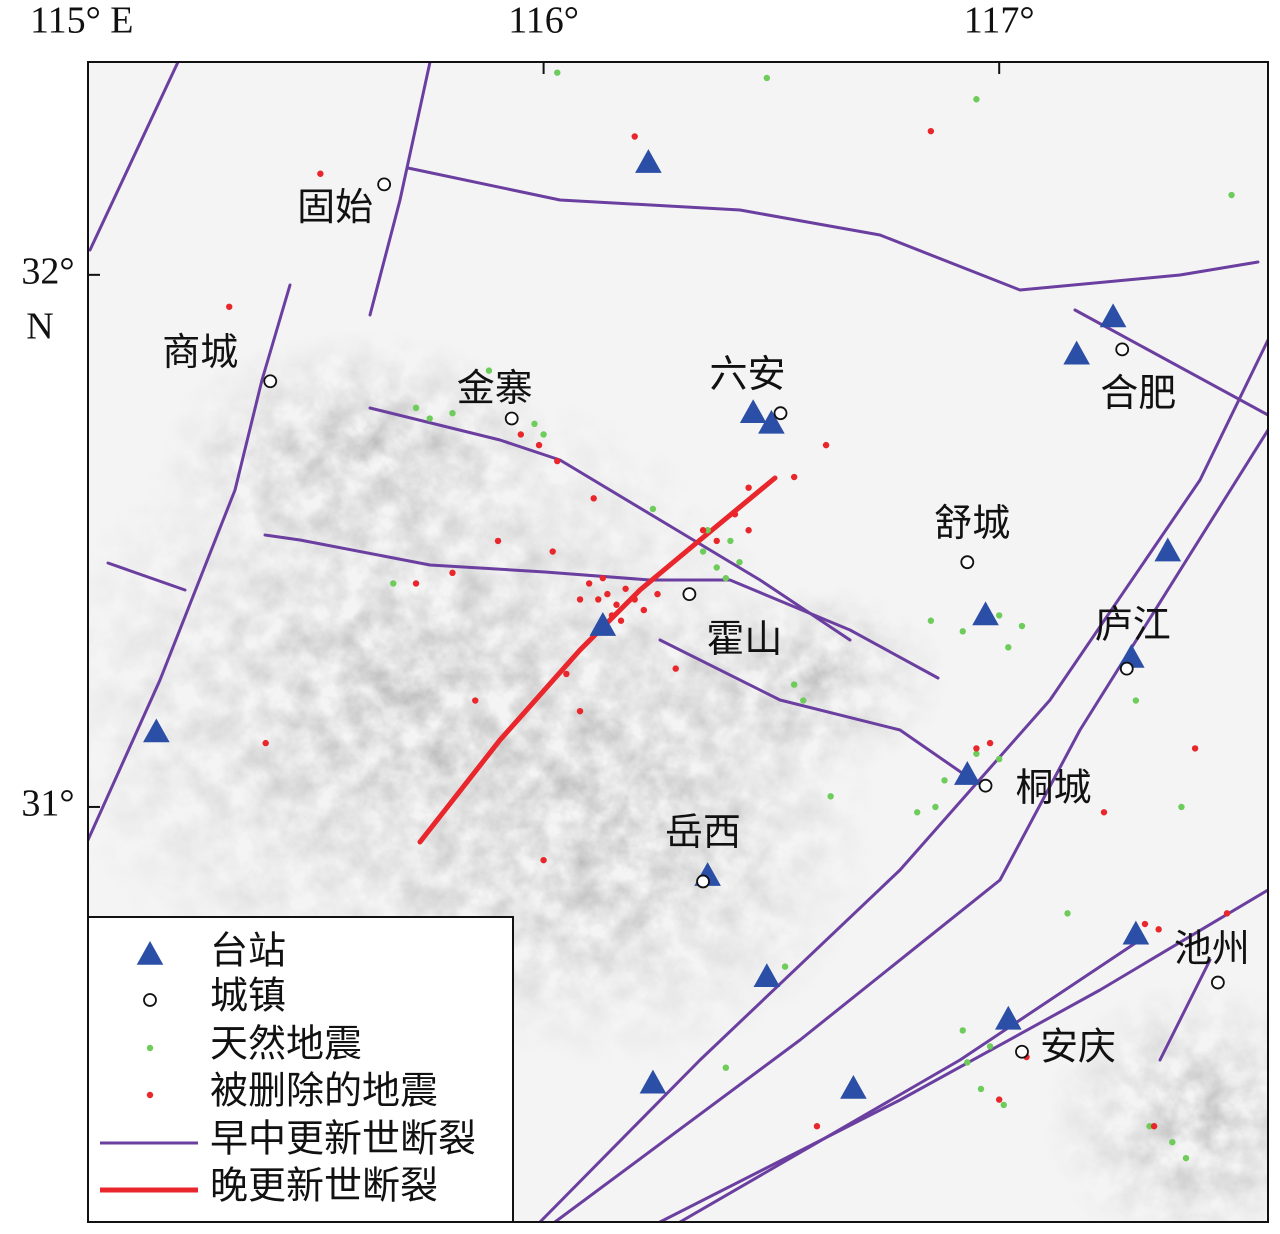 Image resolution: width=1280 pixels, height=1234 pixels. Describe the element at coordinates (47, 804) in the screenshot. I see `y-tick-label: 31°` at that location.